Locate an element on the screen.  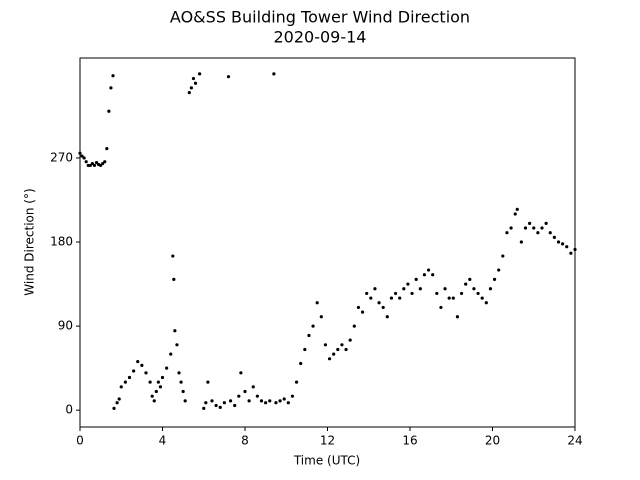
x-tick-label: 16 is located at coordinates (409, 441).